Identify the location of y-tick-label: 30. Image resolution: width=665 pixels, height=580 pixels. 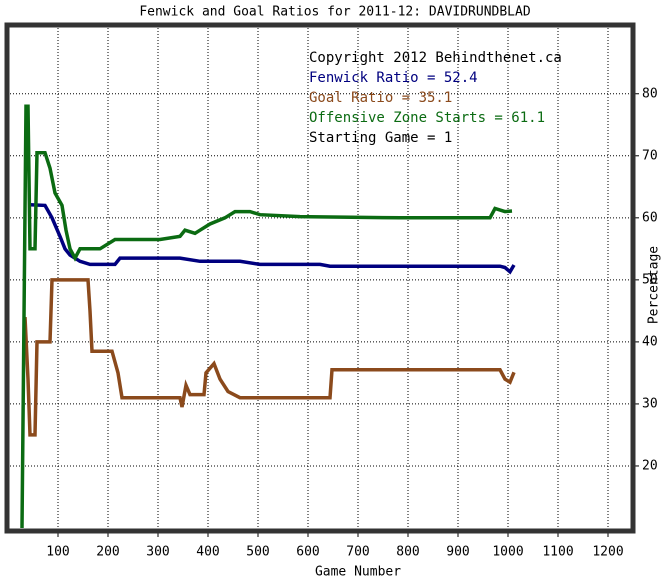
(650, 403).